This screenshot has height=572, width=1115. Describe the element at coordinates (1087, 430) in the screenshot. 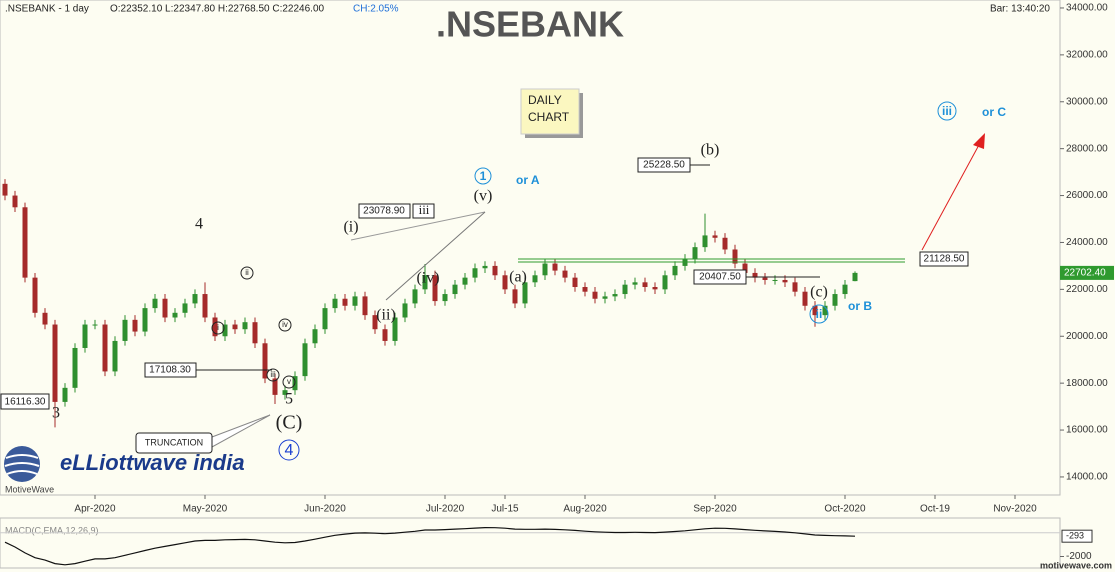

I see `y-tick-label: 16000.00` at that location.